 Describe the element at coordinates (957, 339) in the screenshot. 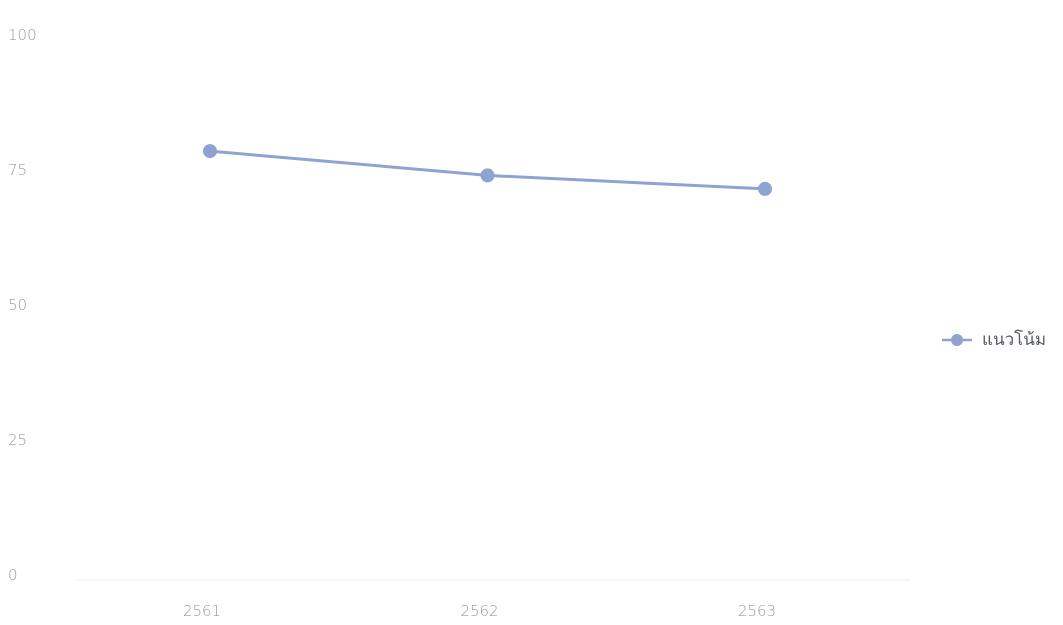

I see `legend-marker-icon` at that location.